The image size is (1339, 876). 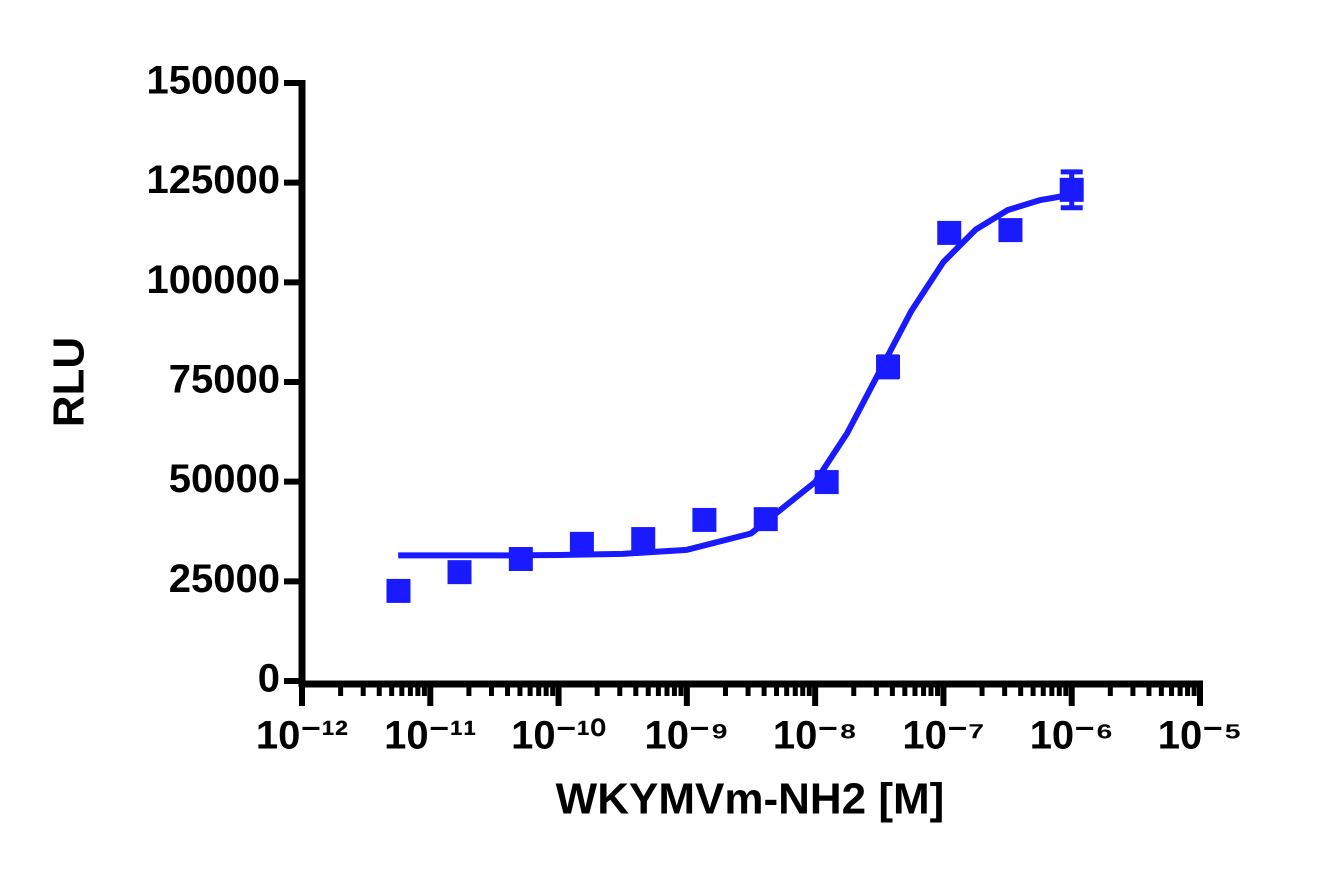 What do you see at coordinates (943, 736) in the screenshot?
I see `x-tick-label: 10⁻⁷` at bounding box center [943, 736].